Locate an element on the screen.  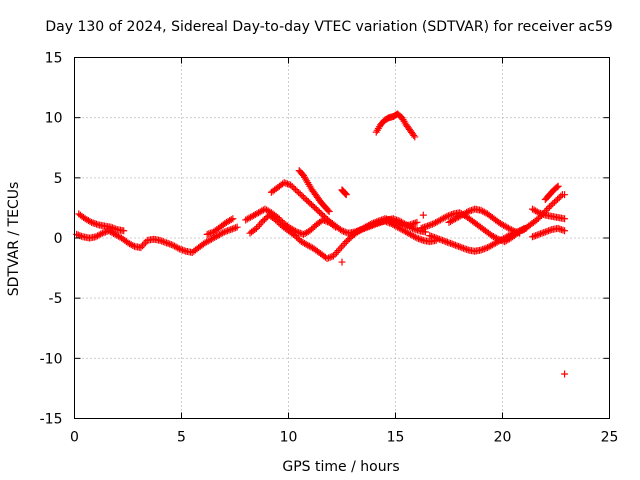
y-tick-label: -10 is located at coordinates (51, 359).